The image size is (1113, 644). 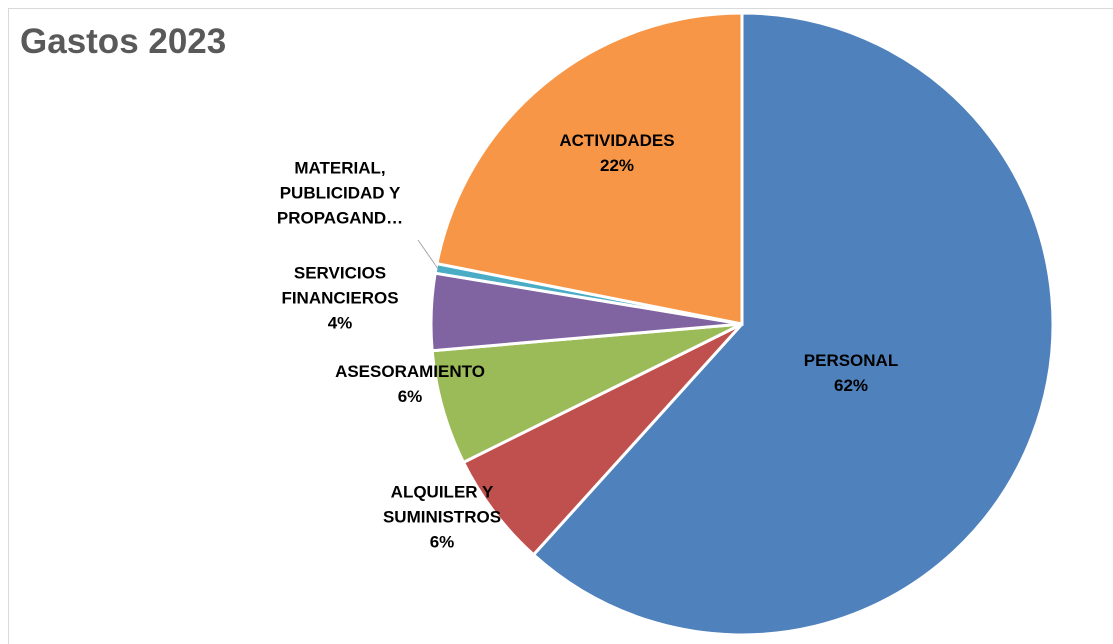 What do you see at coordinates (617, 165) in the screenshot?
I see `value-label: 22%` at bounding box center [617, 165].